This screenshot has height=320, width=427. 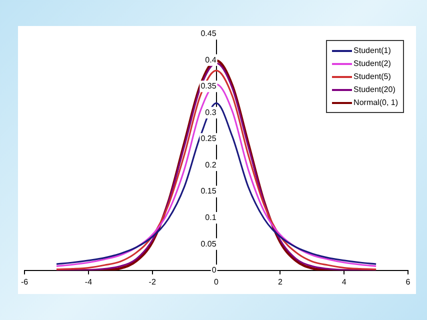 I want to click on x-tick-label: 6, so click(x=408, y=281).